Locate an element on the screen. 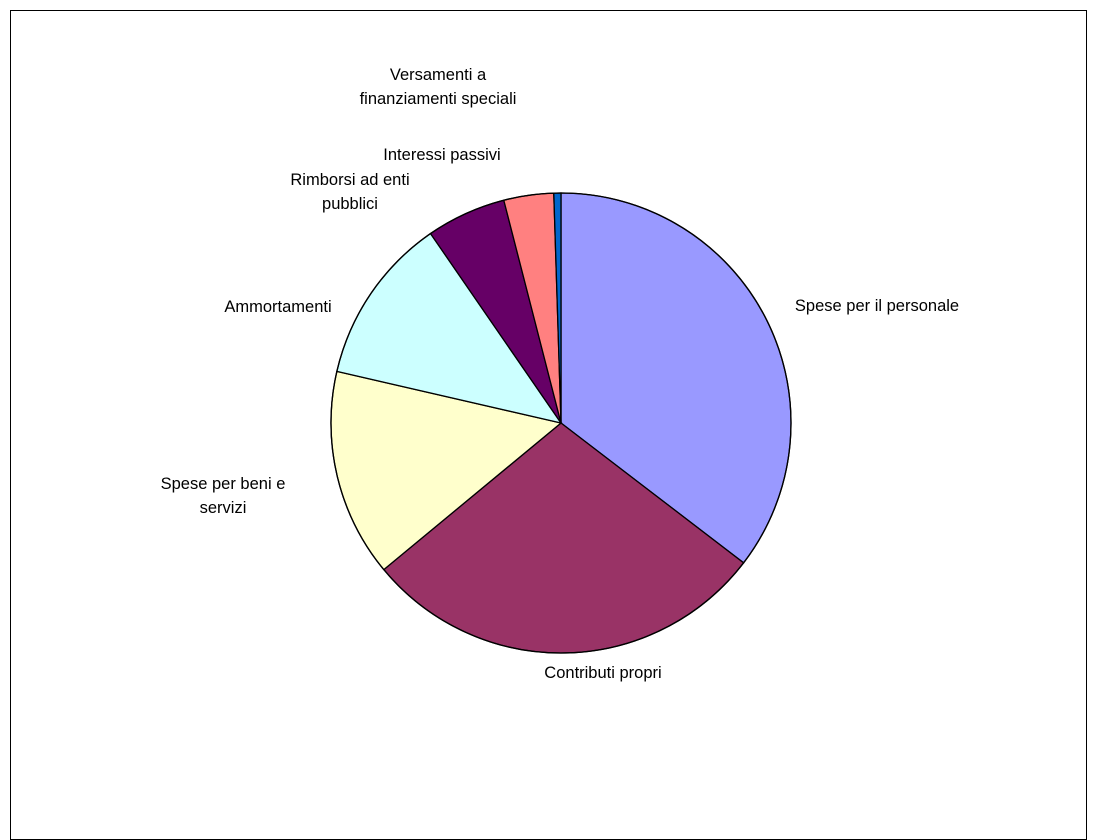 This screenshot has width=1102, height=840. label-spese-per-il-personale: Spese per il personale is located at coordinates (877, 306).